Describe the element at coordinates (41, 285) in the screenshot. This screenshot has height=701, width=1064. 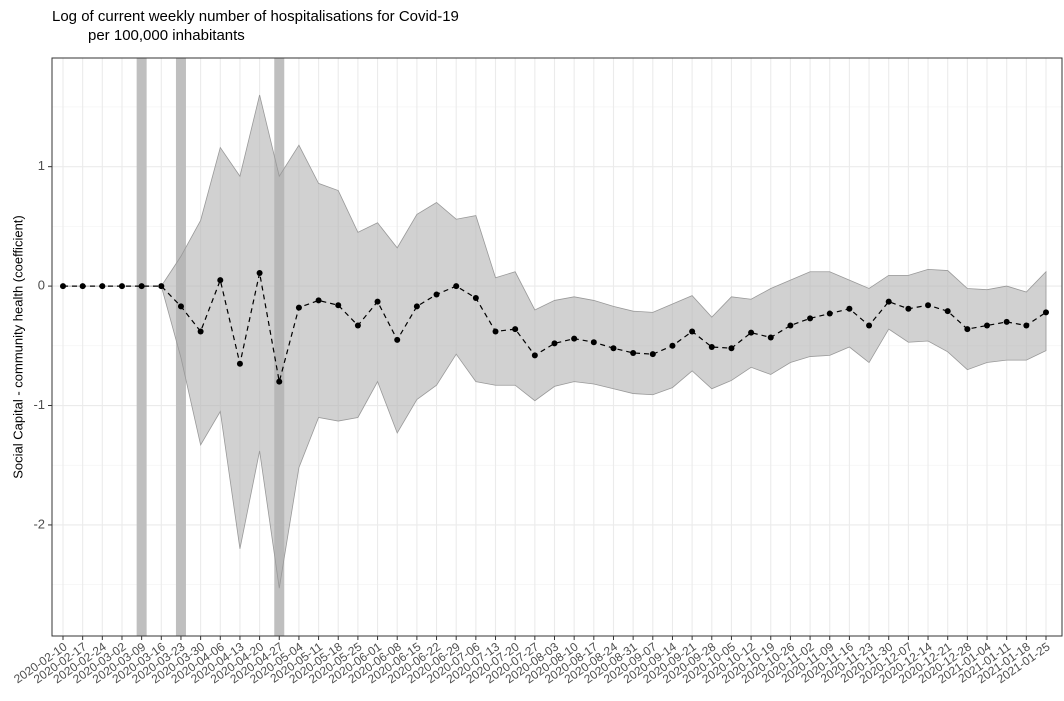
I see `y-tick-label: 0` at that location.